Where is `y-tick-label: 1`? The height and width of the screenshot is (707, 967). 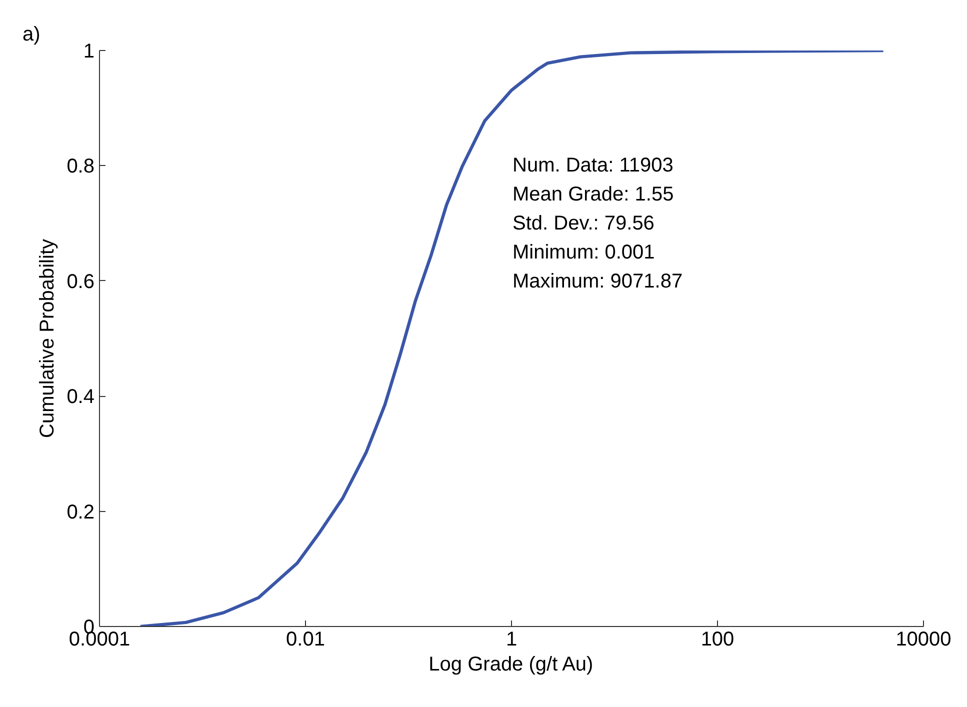
y-tick-label: 1 is located at coordinates (88, 51).